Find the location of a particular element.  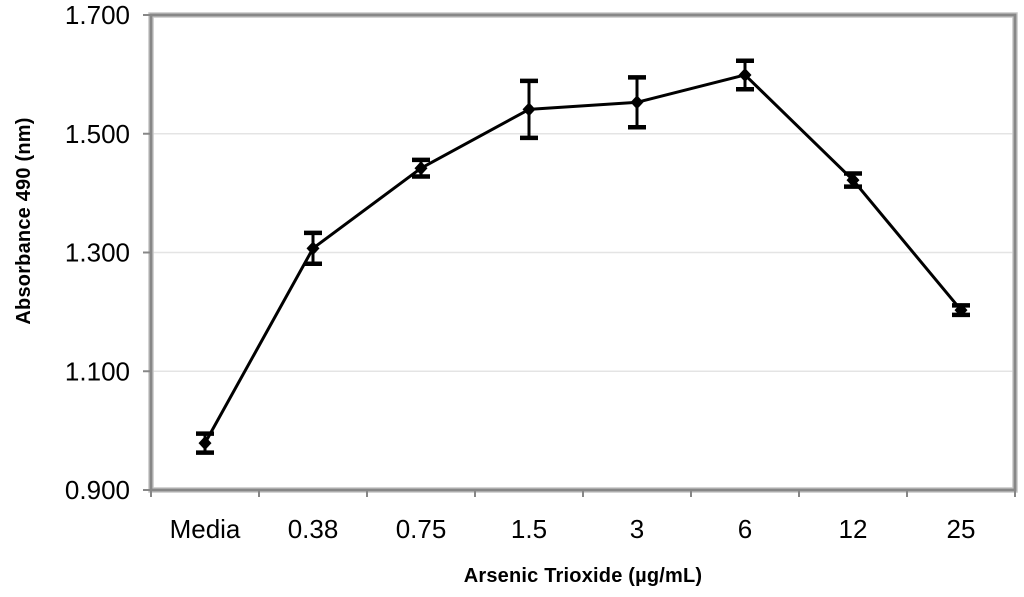

y-tick-label: 1.300 is located at coordinates (97, 253).